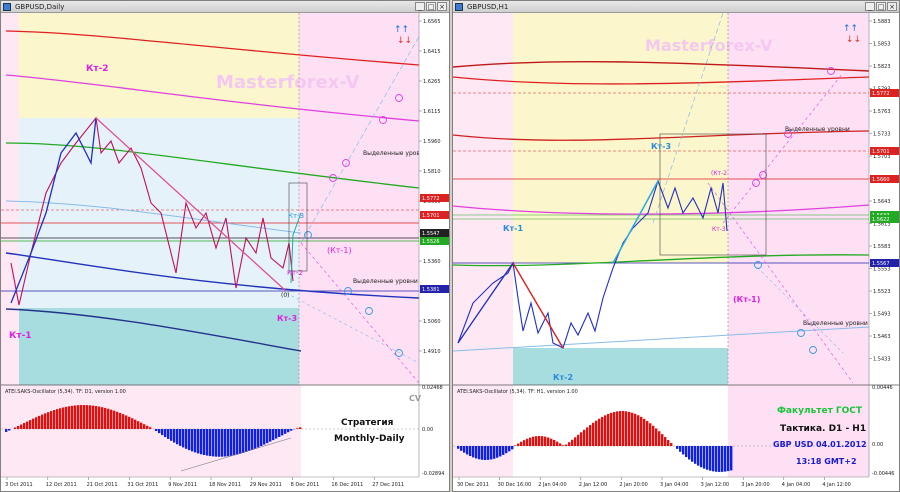 Image resolution: width=900 pixels, height=492 pixels. What do you see at coordinates (287, 318) in the screenshot?
I see `label-kt3: Кт-3` at bounding box center [287, 318].